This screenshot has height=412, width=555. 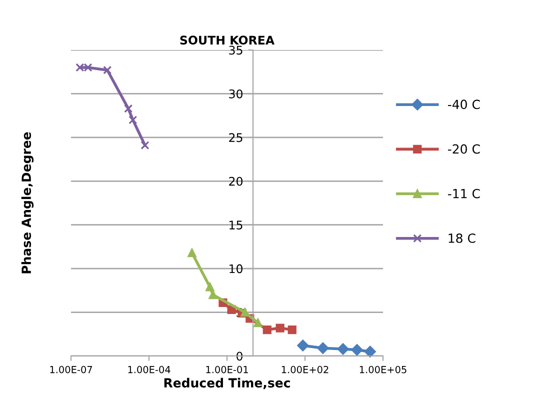 What do you see at coordinates (464, 105) in the screenshot?
I see `legend-label: -40 C` at bounding box center [464, 105].